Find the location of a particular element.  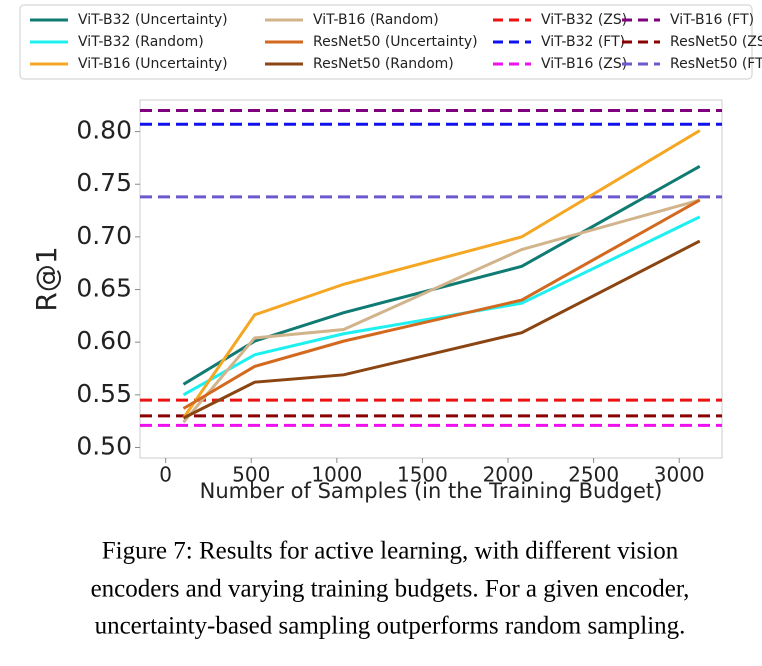

legend-label: ViT-B32 (FT) is located at coordinates (583, 42).